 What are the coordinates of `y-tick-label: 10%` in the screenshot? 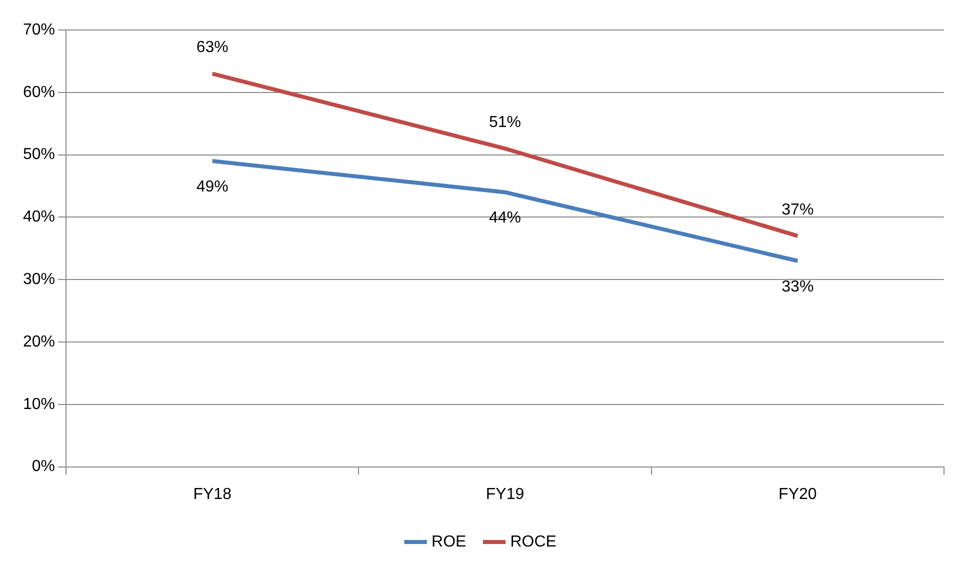 It's located at (39, 404).